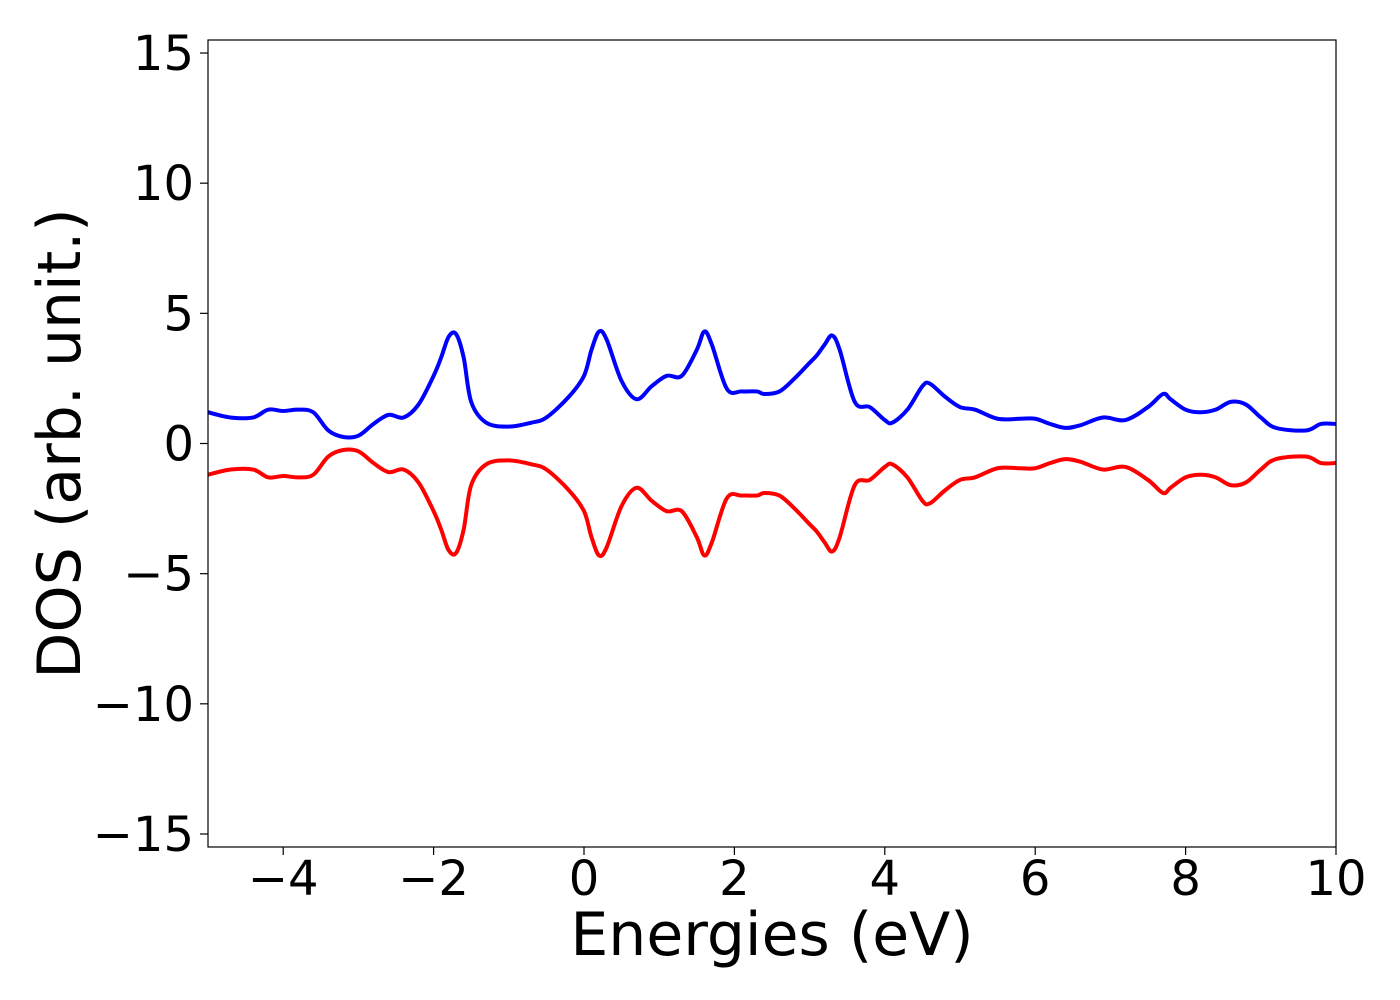  What do you see at coordinates (734, 879) in the screenshot?
I see `x-tick-label: 2` at bounding box center [734, 879].